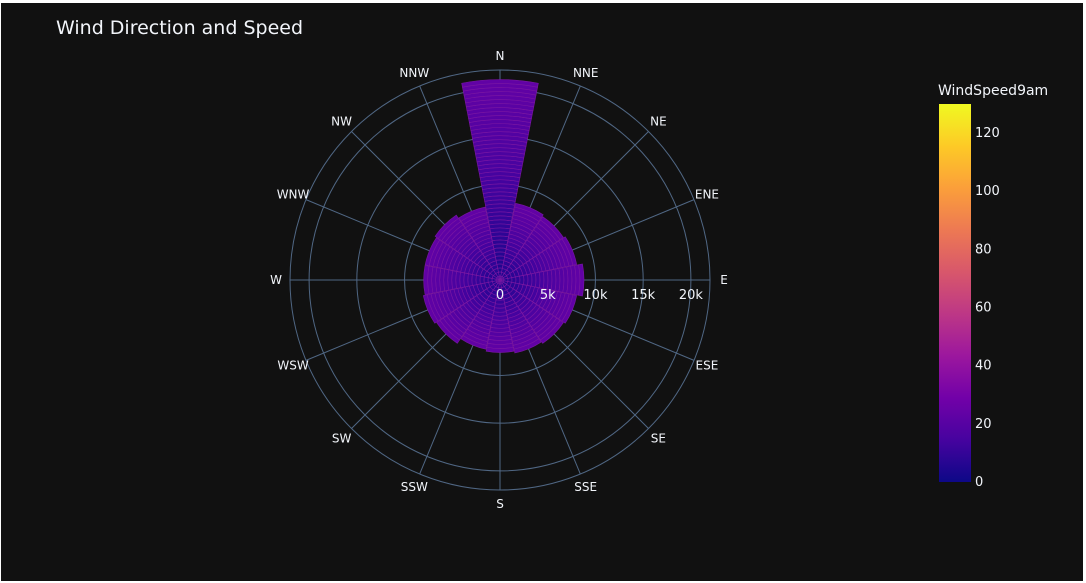 The image size is (1086, 583). What do you see at coordinates (293, 194) in the screenshot?
I see `direction-label-wnw: WNW` at bounding box center [293, 194].